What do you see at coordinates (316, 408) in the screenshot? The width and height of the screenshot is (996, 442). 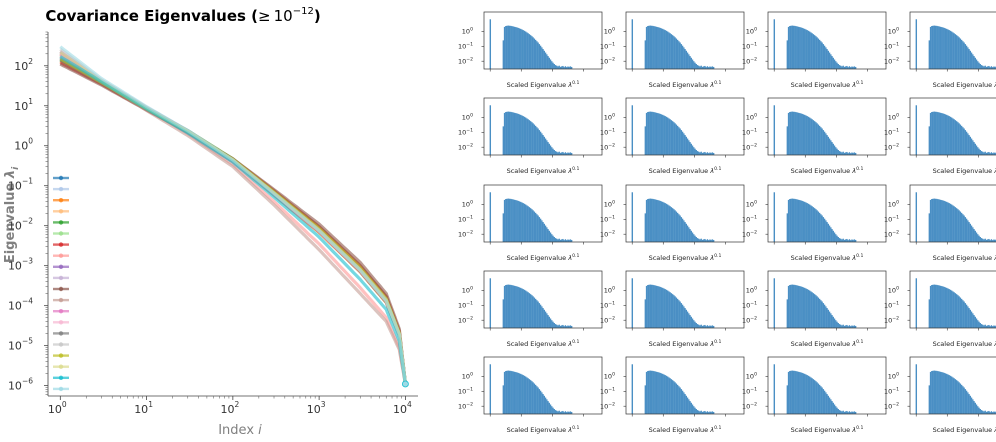 I see `x-tick-label: 103` at bounding box center [316, 408].